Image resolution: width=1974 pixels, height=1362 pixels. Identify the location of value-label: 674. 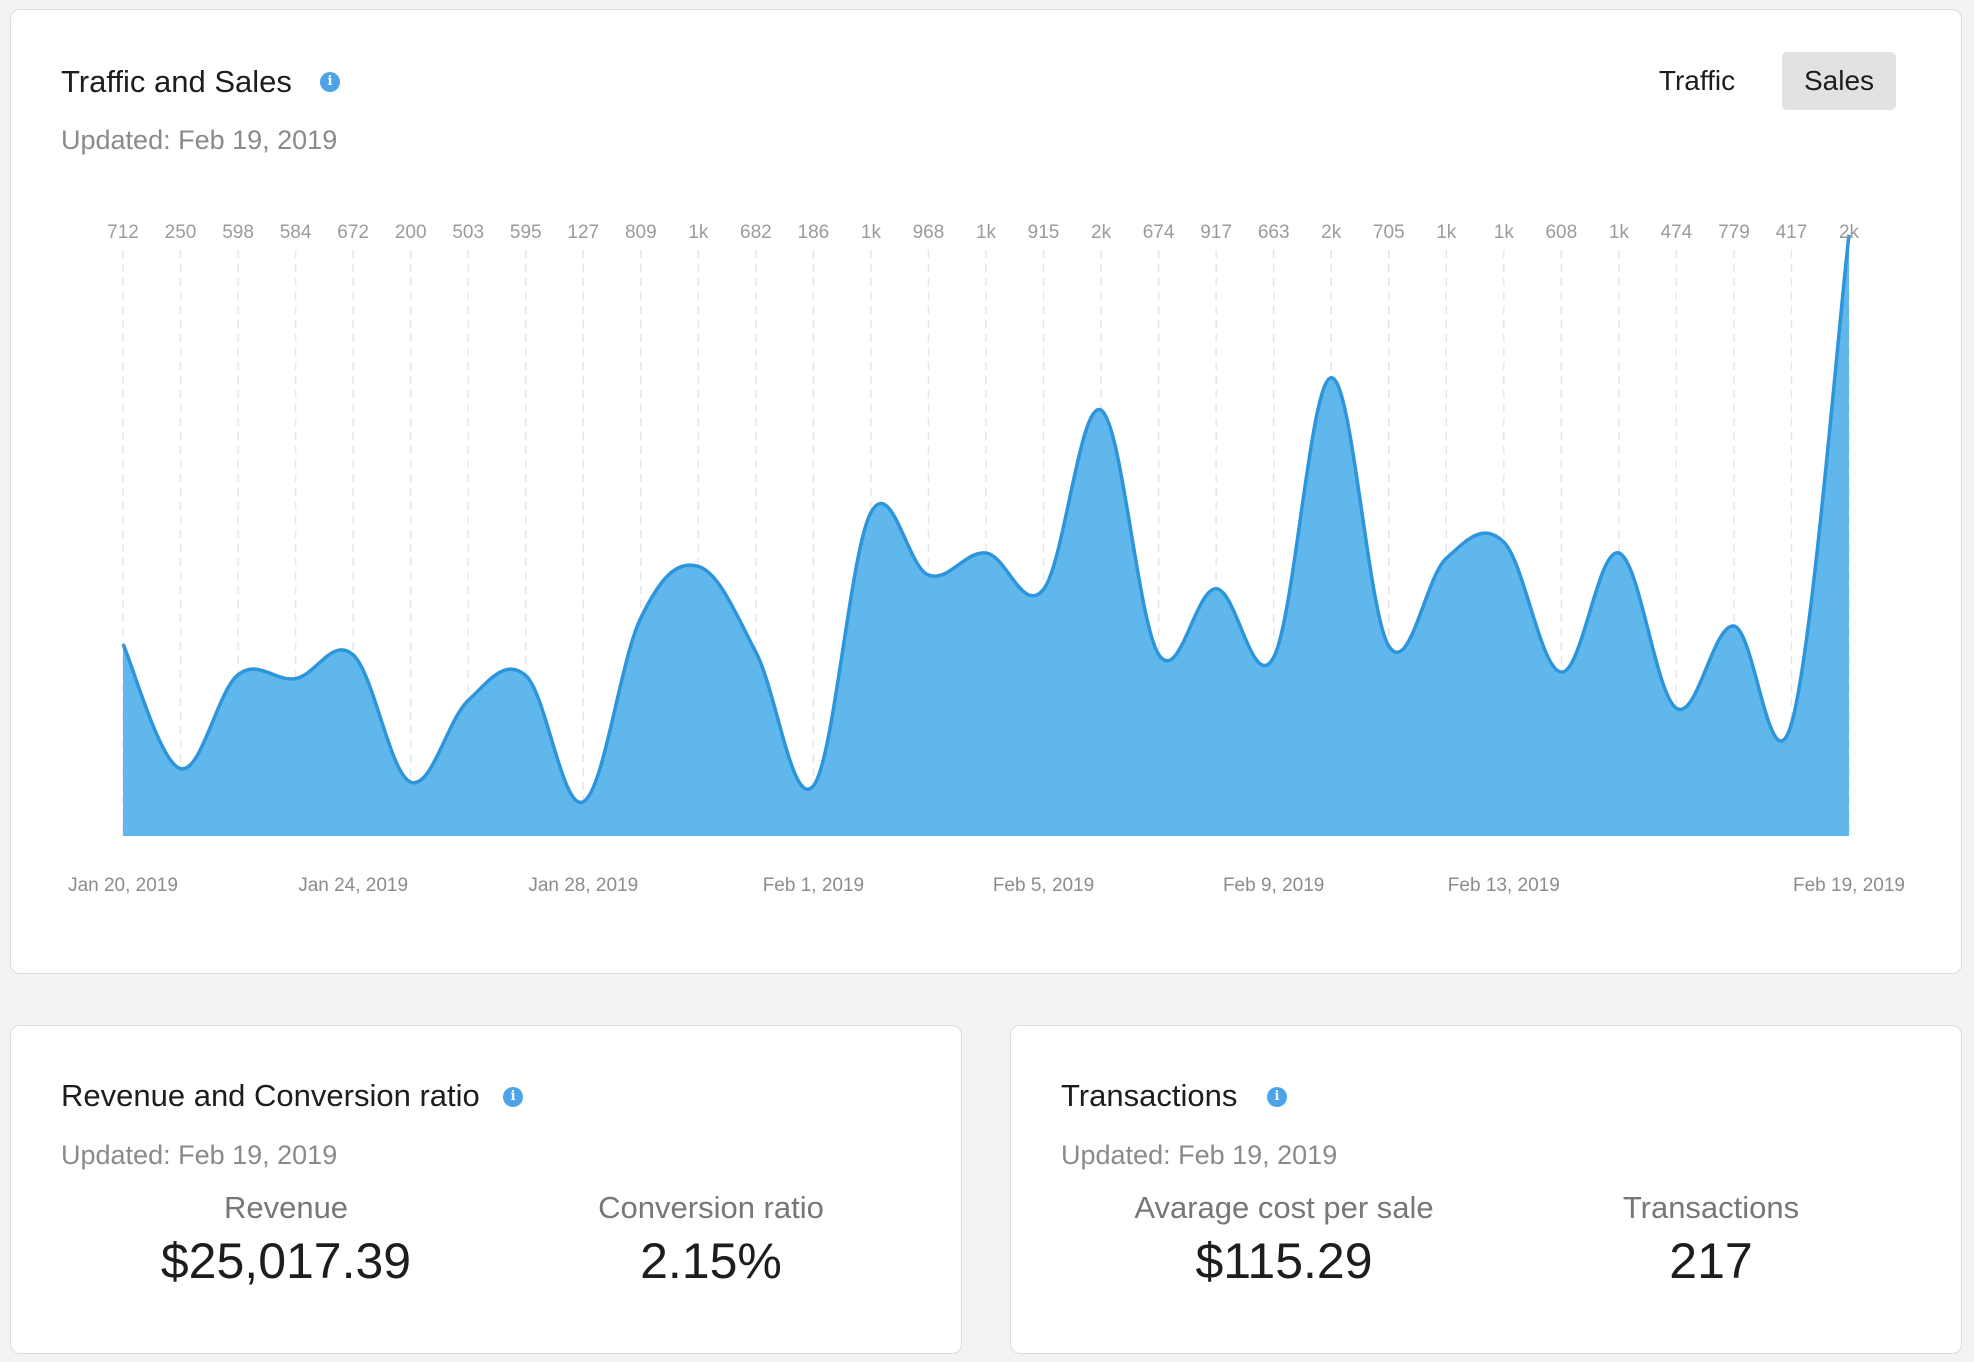
(1159, 232).